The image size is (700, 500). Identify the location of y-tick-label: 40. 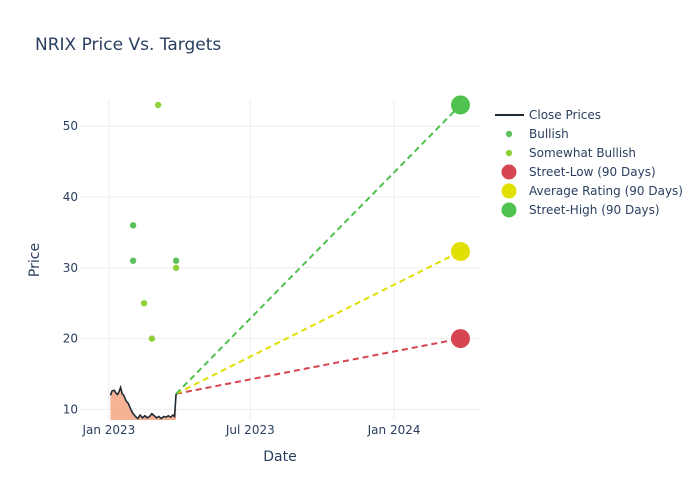
(70, 197).